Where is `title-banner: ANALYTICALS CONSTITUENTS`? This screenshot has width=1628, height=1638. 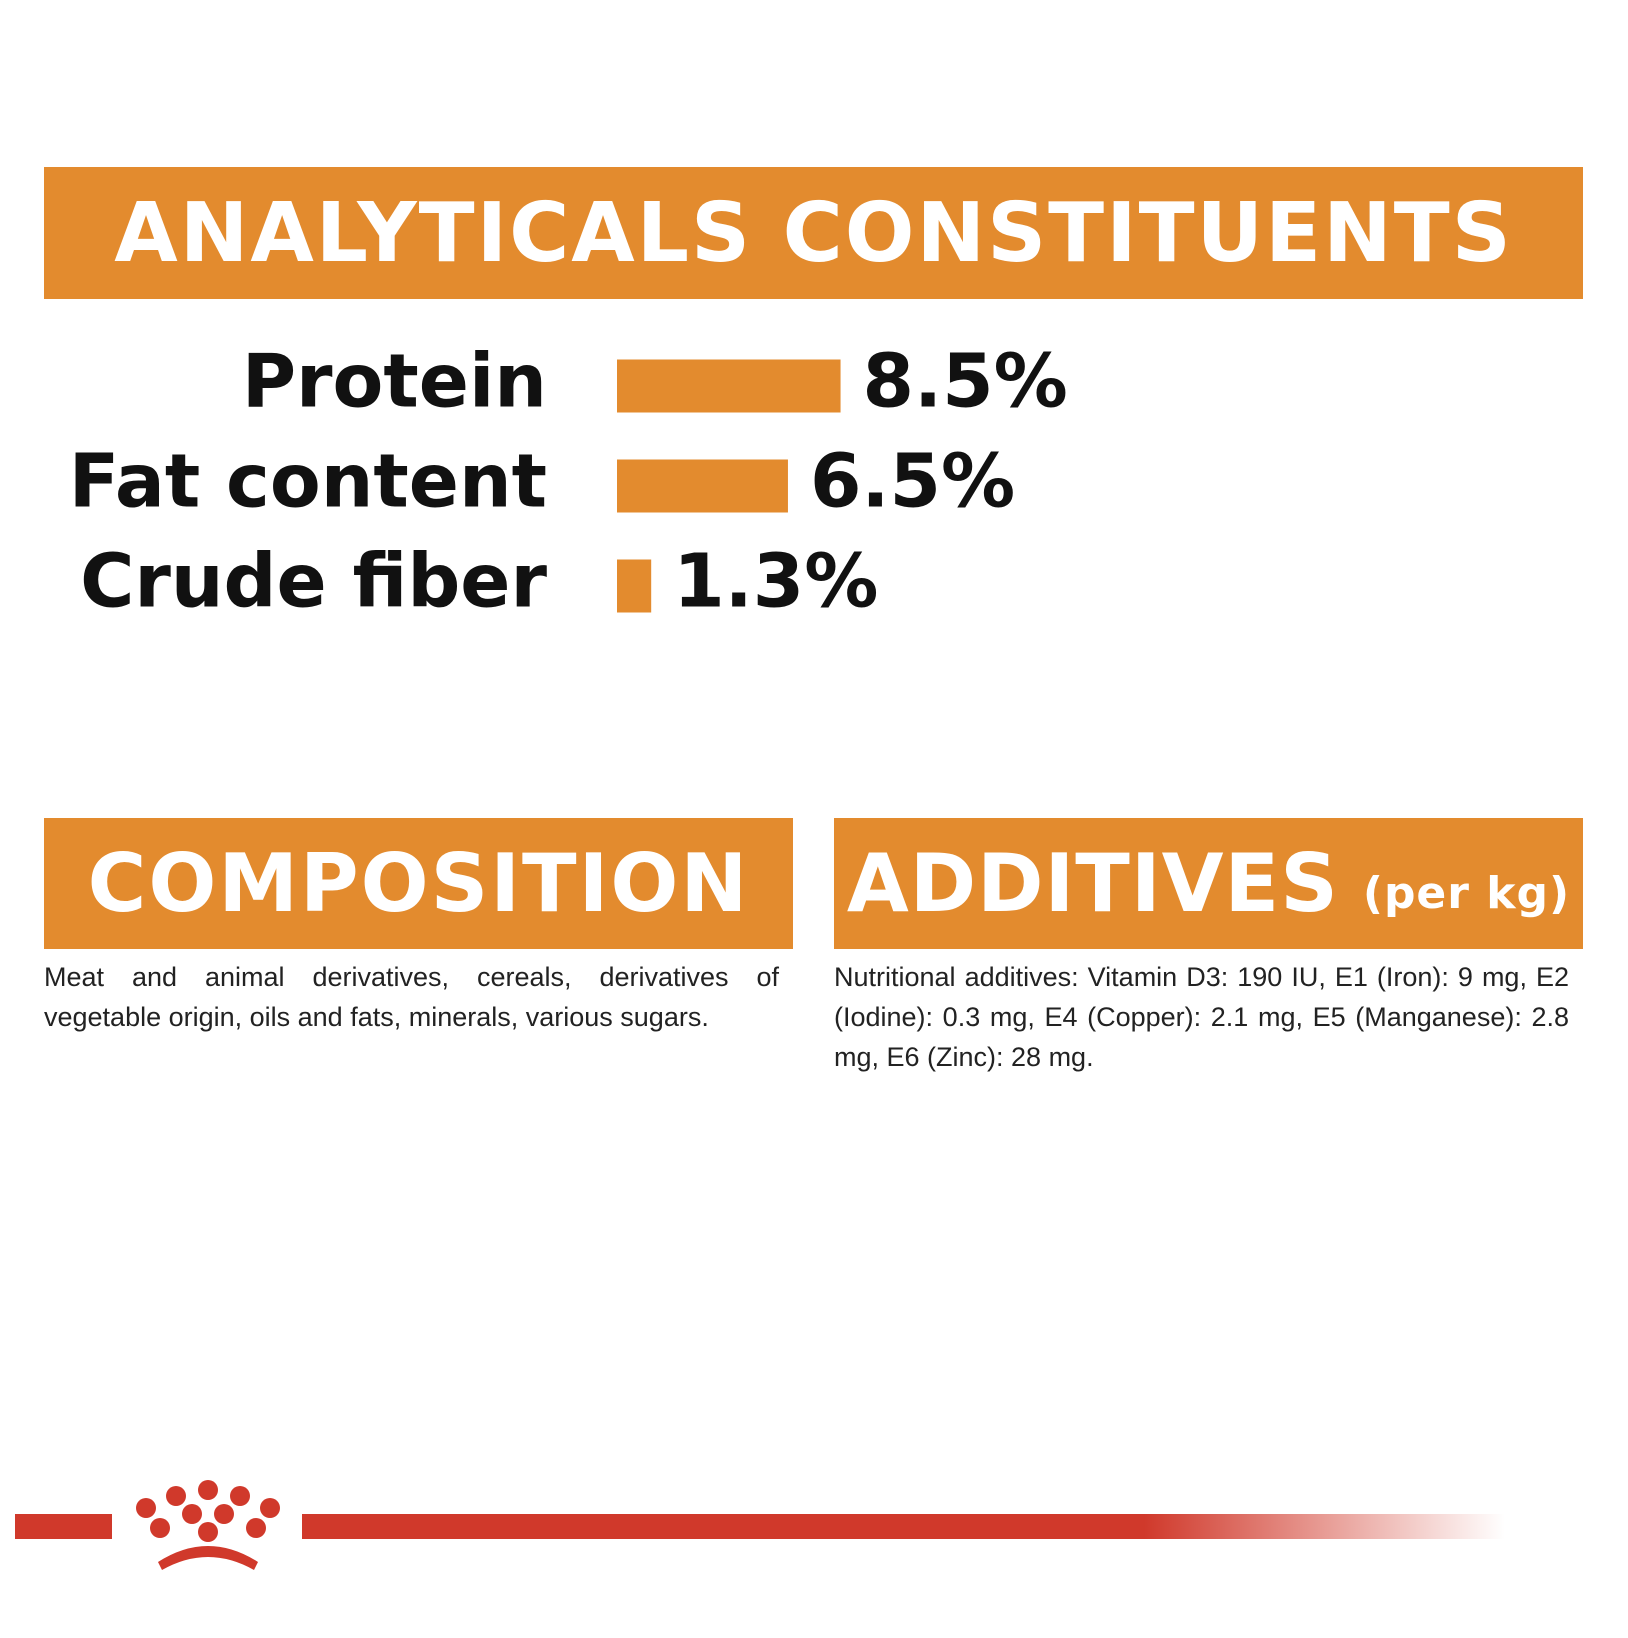 title-banner: ANALYTICALS CONSTITUENTS is located at coordinates (813, 233).